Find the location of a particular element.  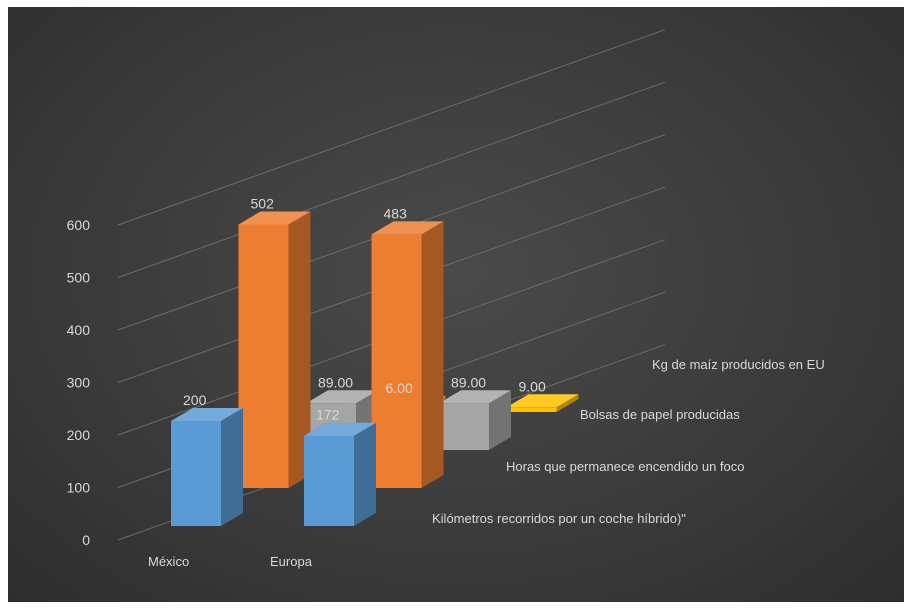

y-tick-label: 200 is located at coordinates (79, 435).